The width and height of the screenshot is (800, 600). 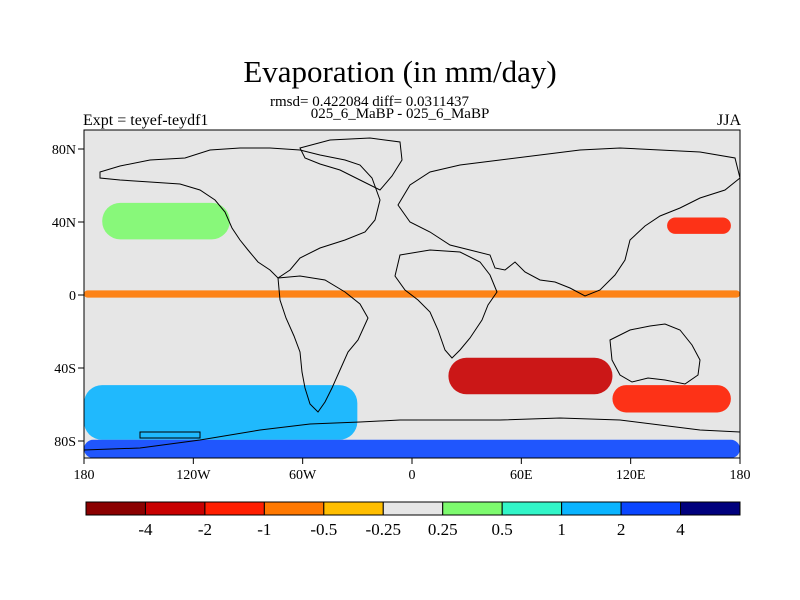 What do you see at coordinates (221, 412) in the screenshot?
I see `field-southern-ocean-positive` at bounding box center [221, 412].